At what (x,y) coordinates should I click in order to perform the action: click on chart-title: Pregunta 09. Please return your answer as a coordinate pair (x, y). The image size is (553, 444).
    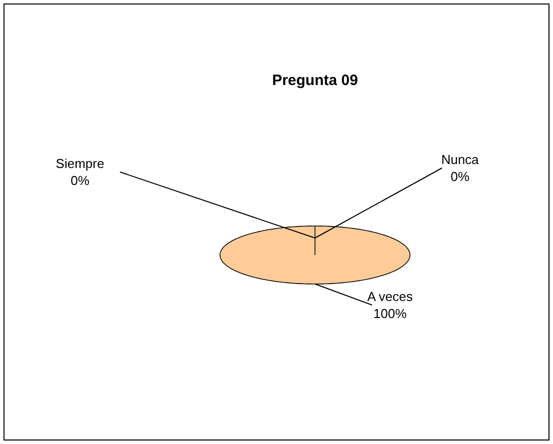
    Looking at the image, I should click on (315, 80).